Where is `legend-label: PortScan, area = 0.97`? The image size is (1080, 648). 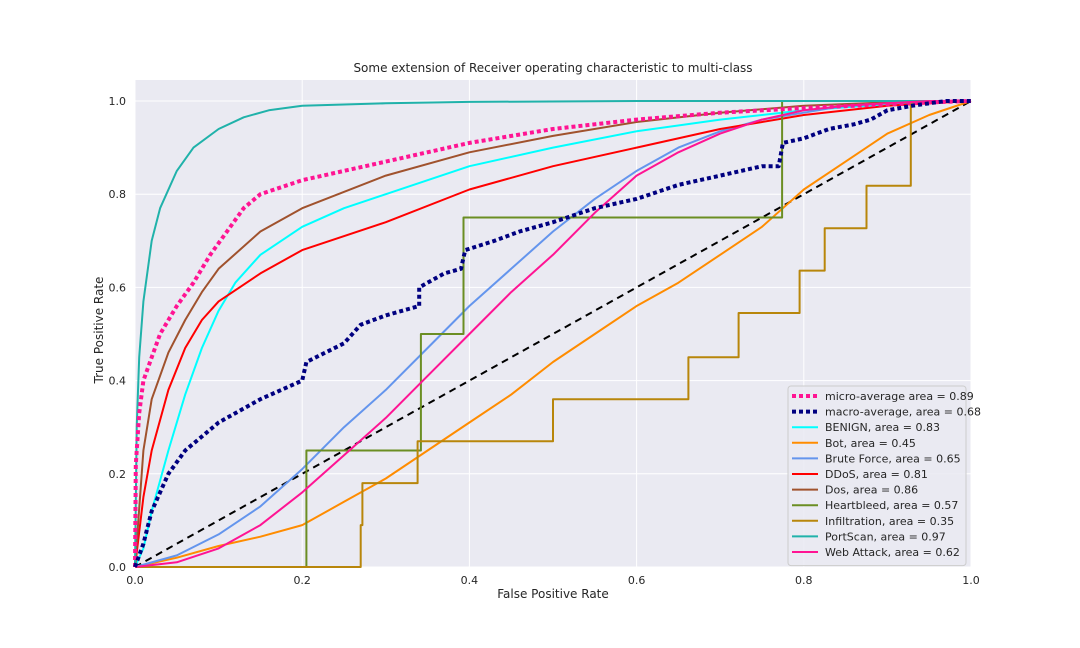 legend-label: PortScan, area = 0.97 is located at coordinates (885, 536).